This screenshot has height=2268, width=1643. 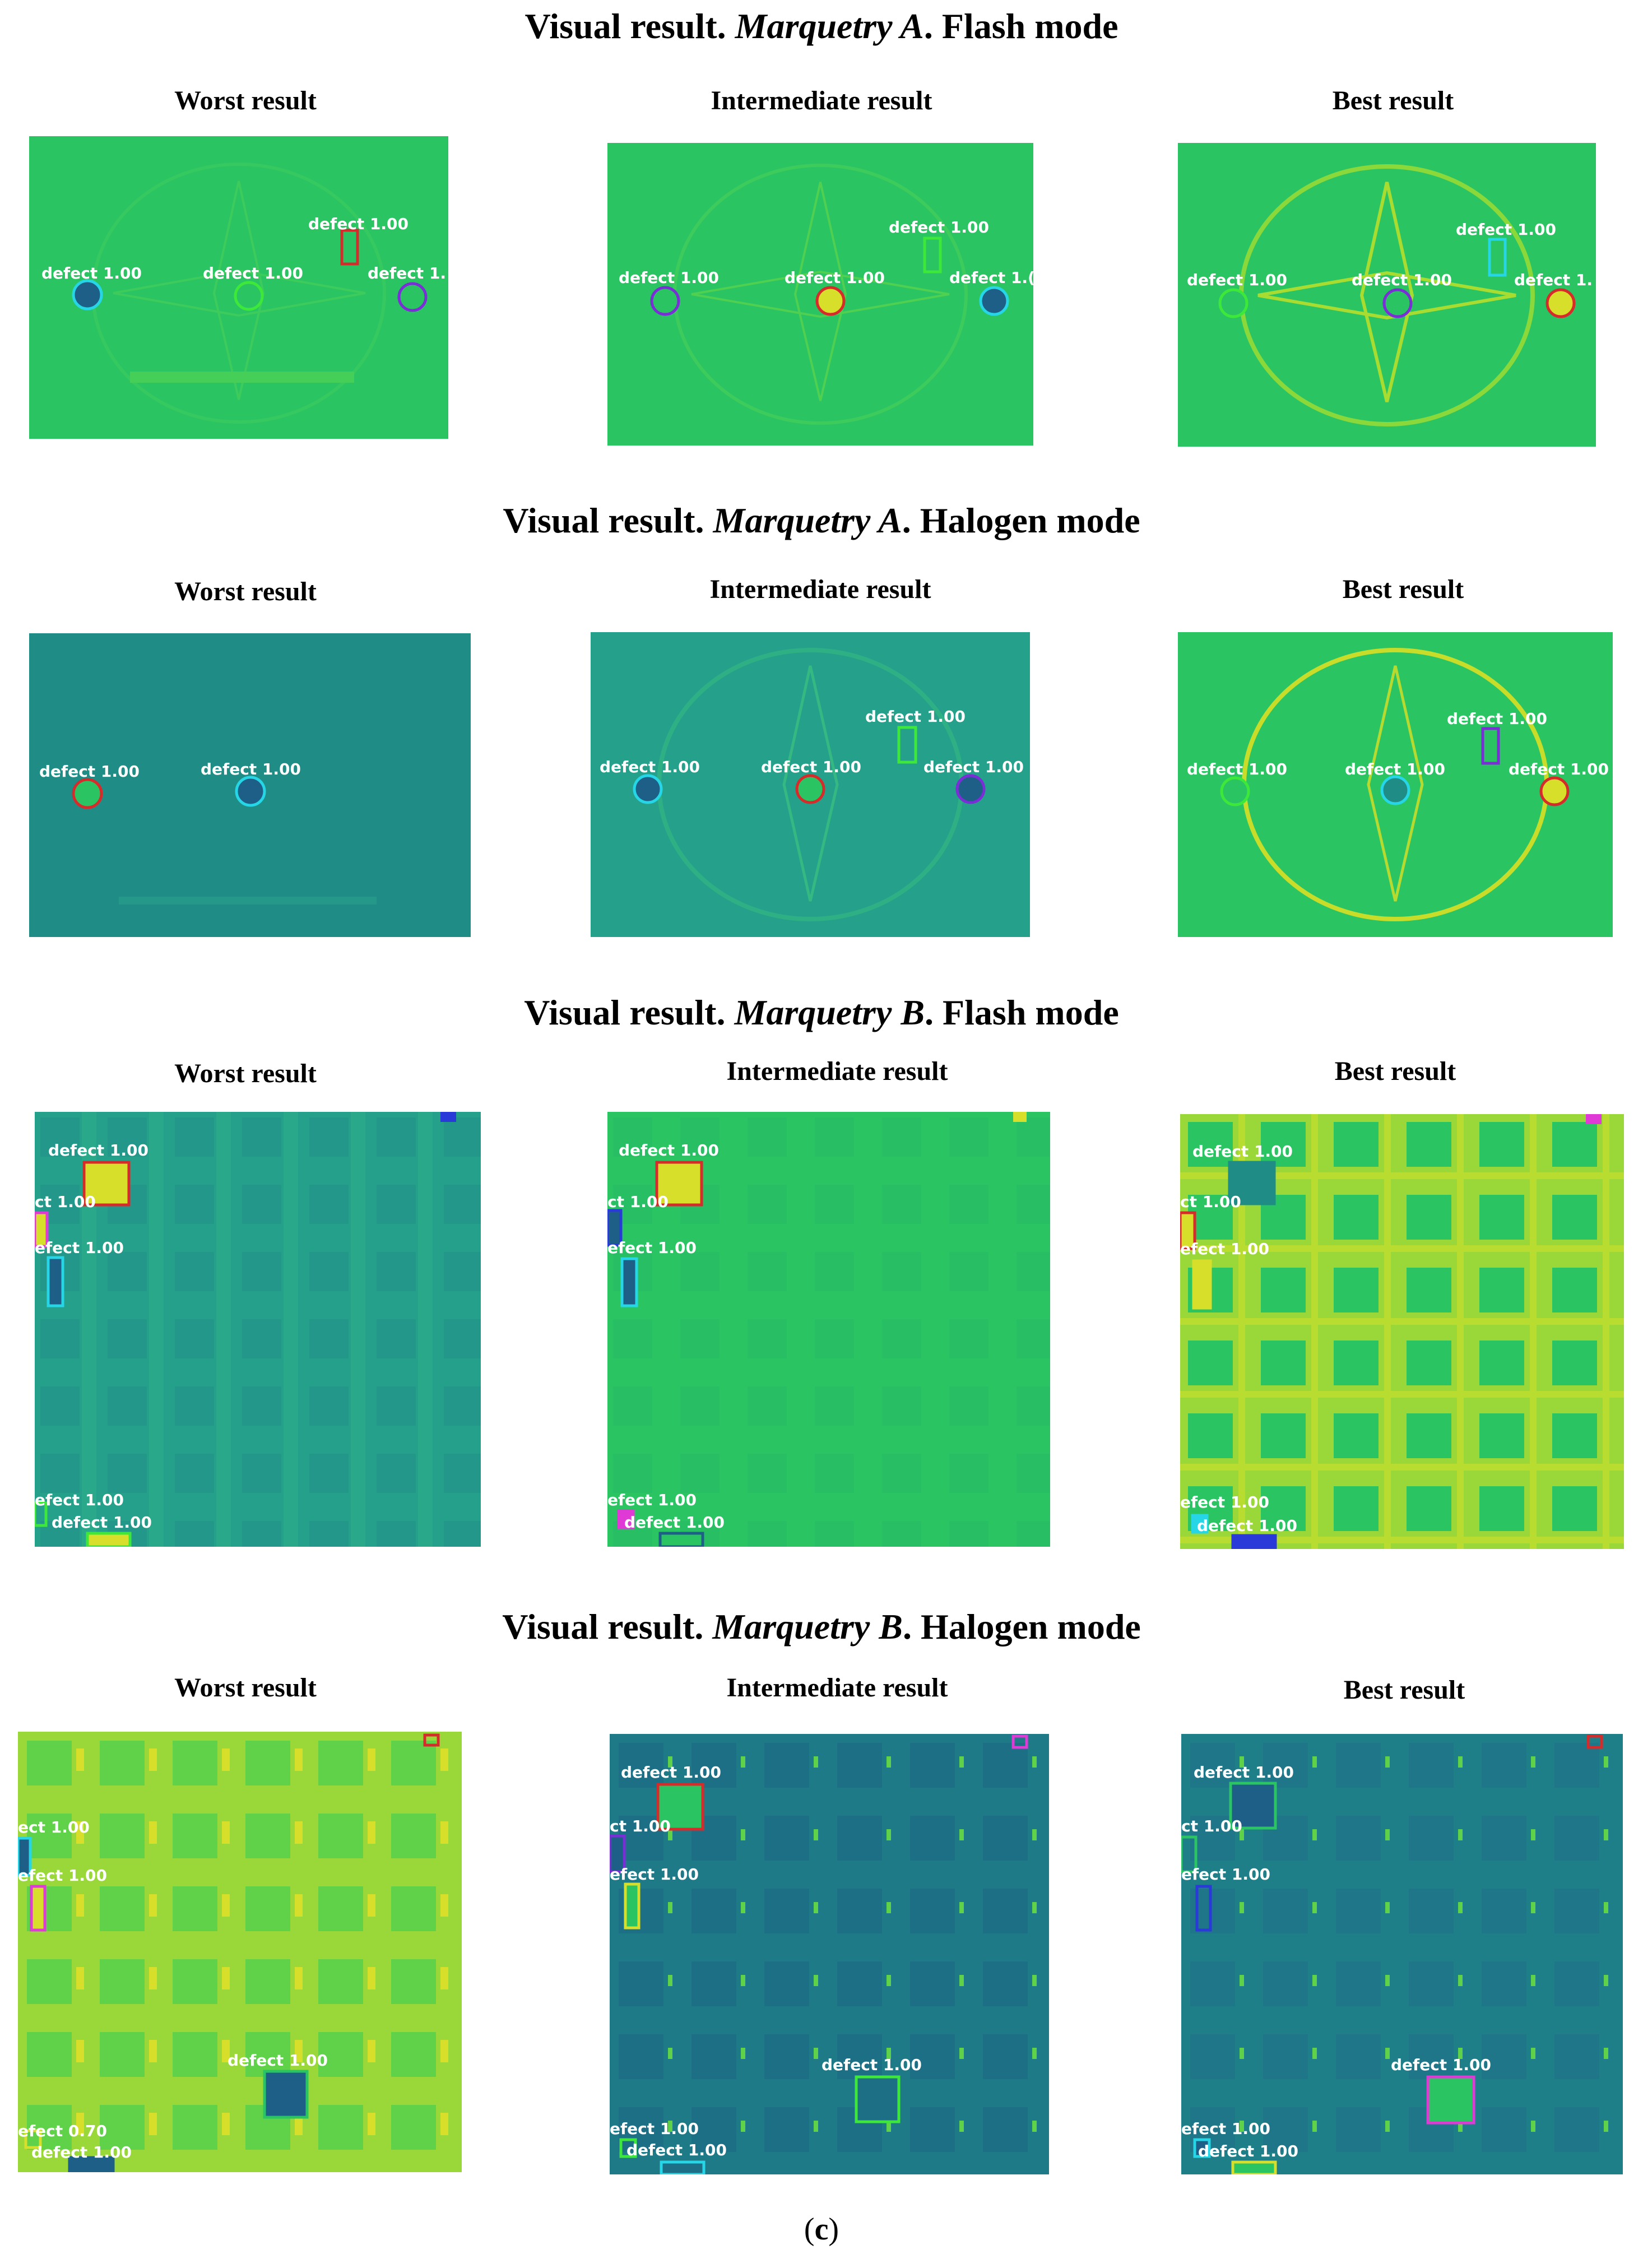 I want to click on detection-label: efect 0.70, so click(x=63, y=2131).